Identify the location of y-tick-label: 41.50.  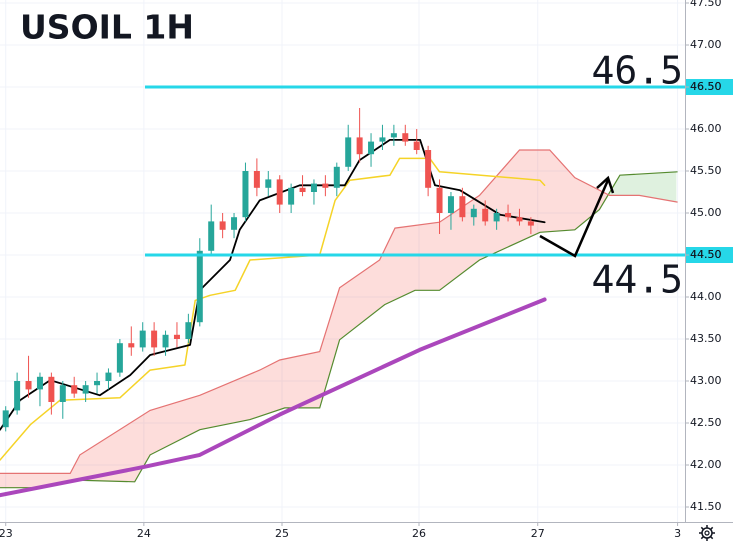
(706, 506).